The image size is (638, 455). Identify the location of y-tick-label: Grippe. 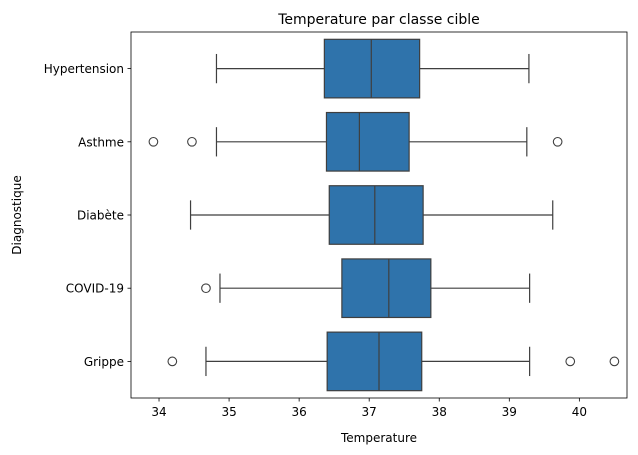
(104, 362).